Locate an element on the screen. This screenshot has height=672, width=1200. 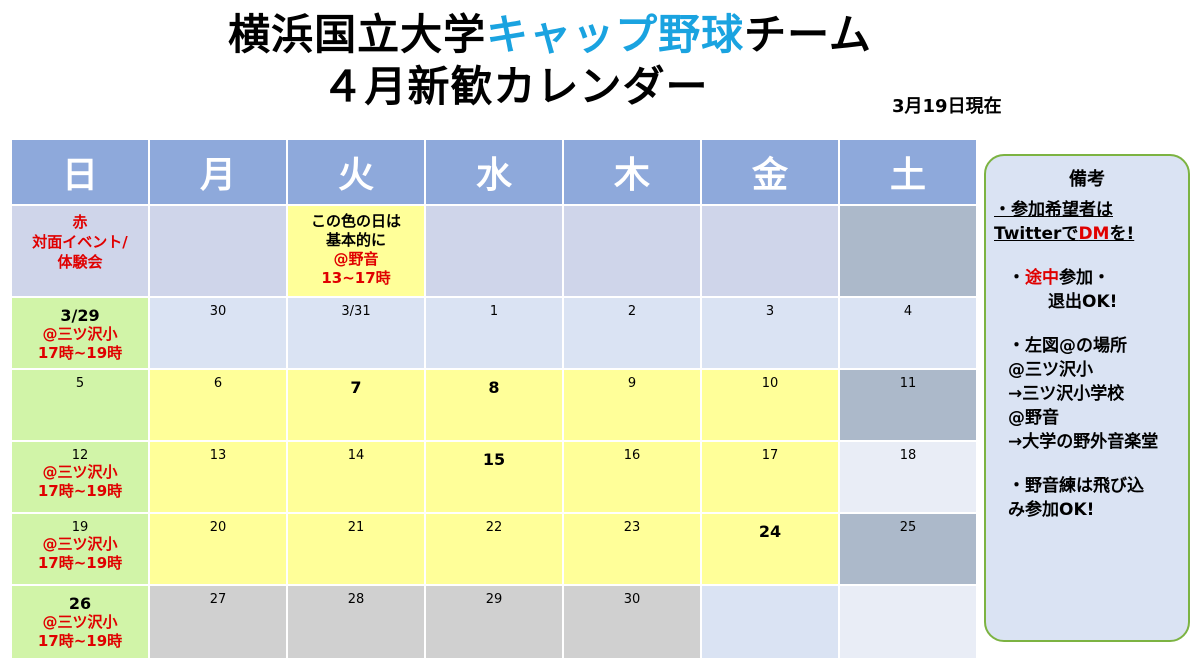
remarks-text: @三ツ沢小 is located at coordinates (1050, 370).